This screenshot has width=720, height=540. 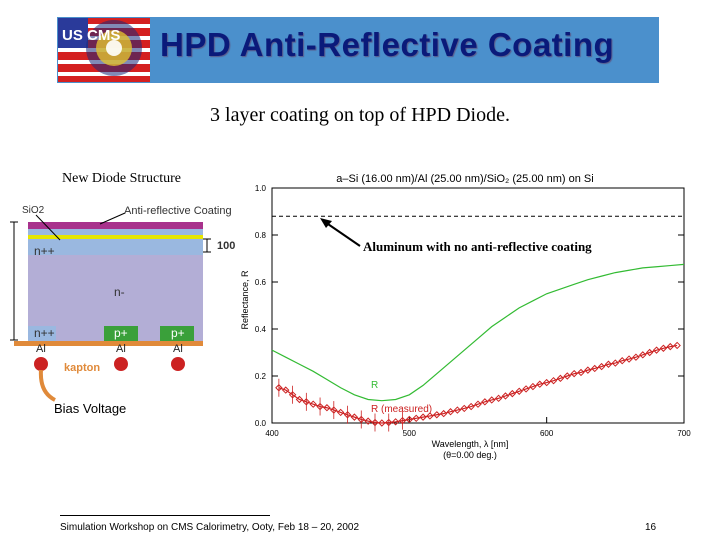 What do you see at coordinates (477, 246) in the screenshot?
I see `annotation-text: Aluminum with no anti-reflective coating` at bounding box center [477, 246].